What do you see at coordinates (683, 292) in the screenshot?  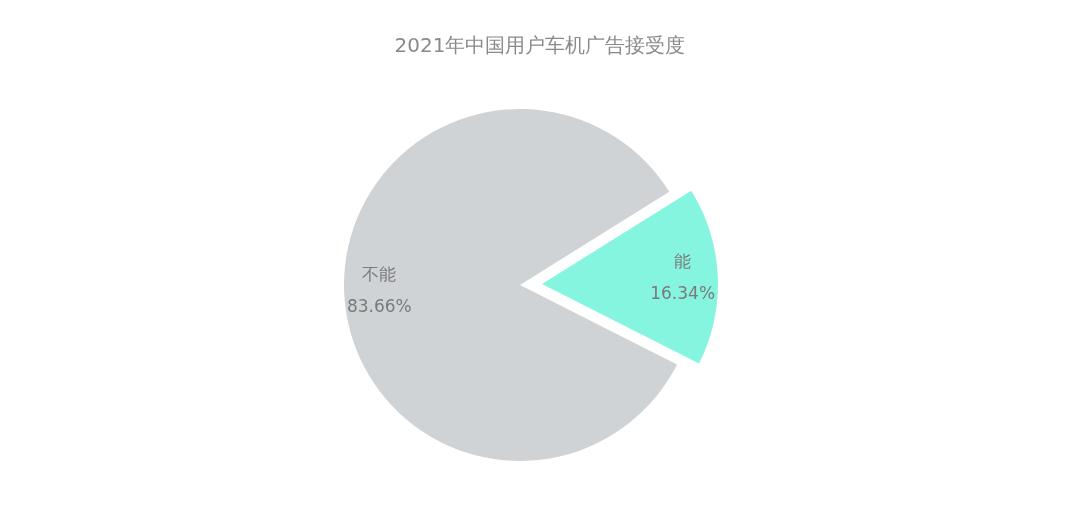 I see `data-label: 16.34%` at bounding box center [683, 292].